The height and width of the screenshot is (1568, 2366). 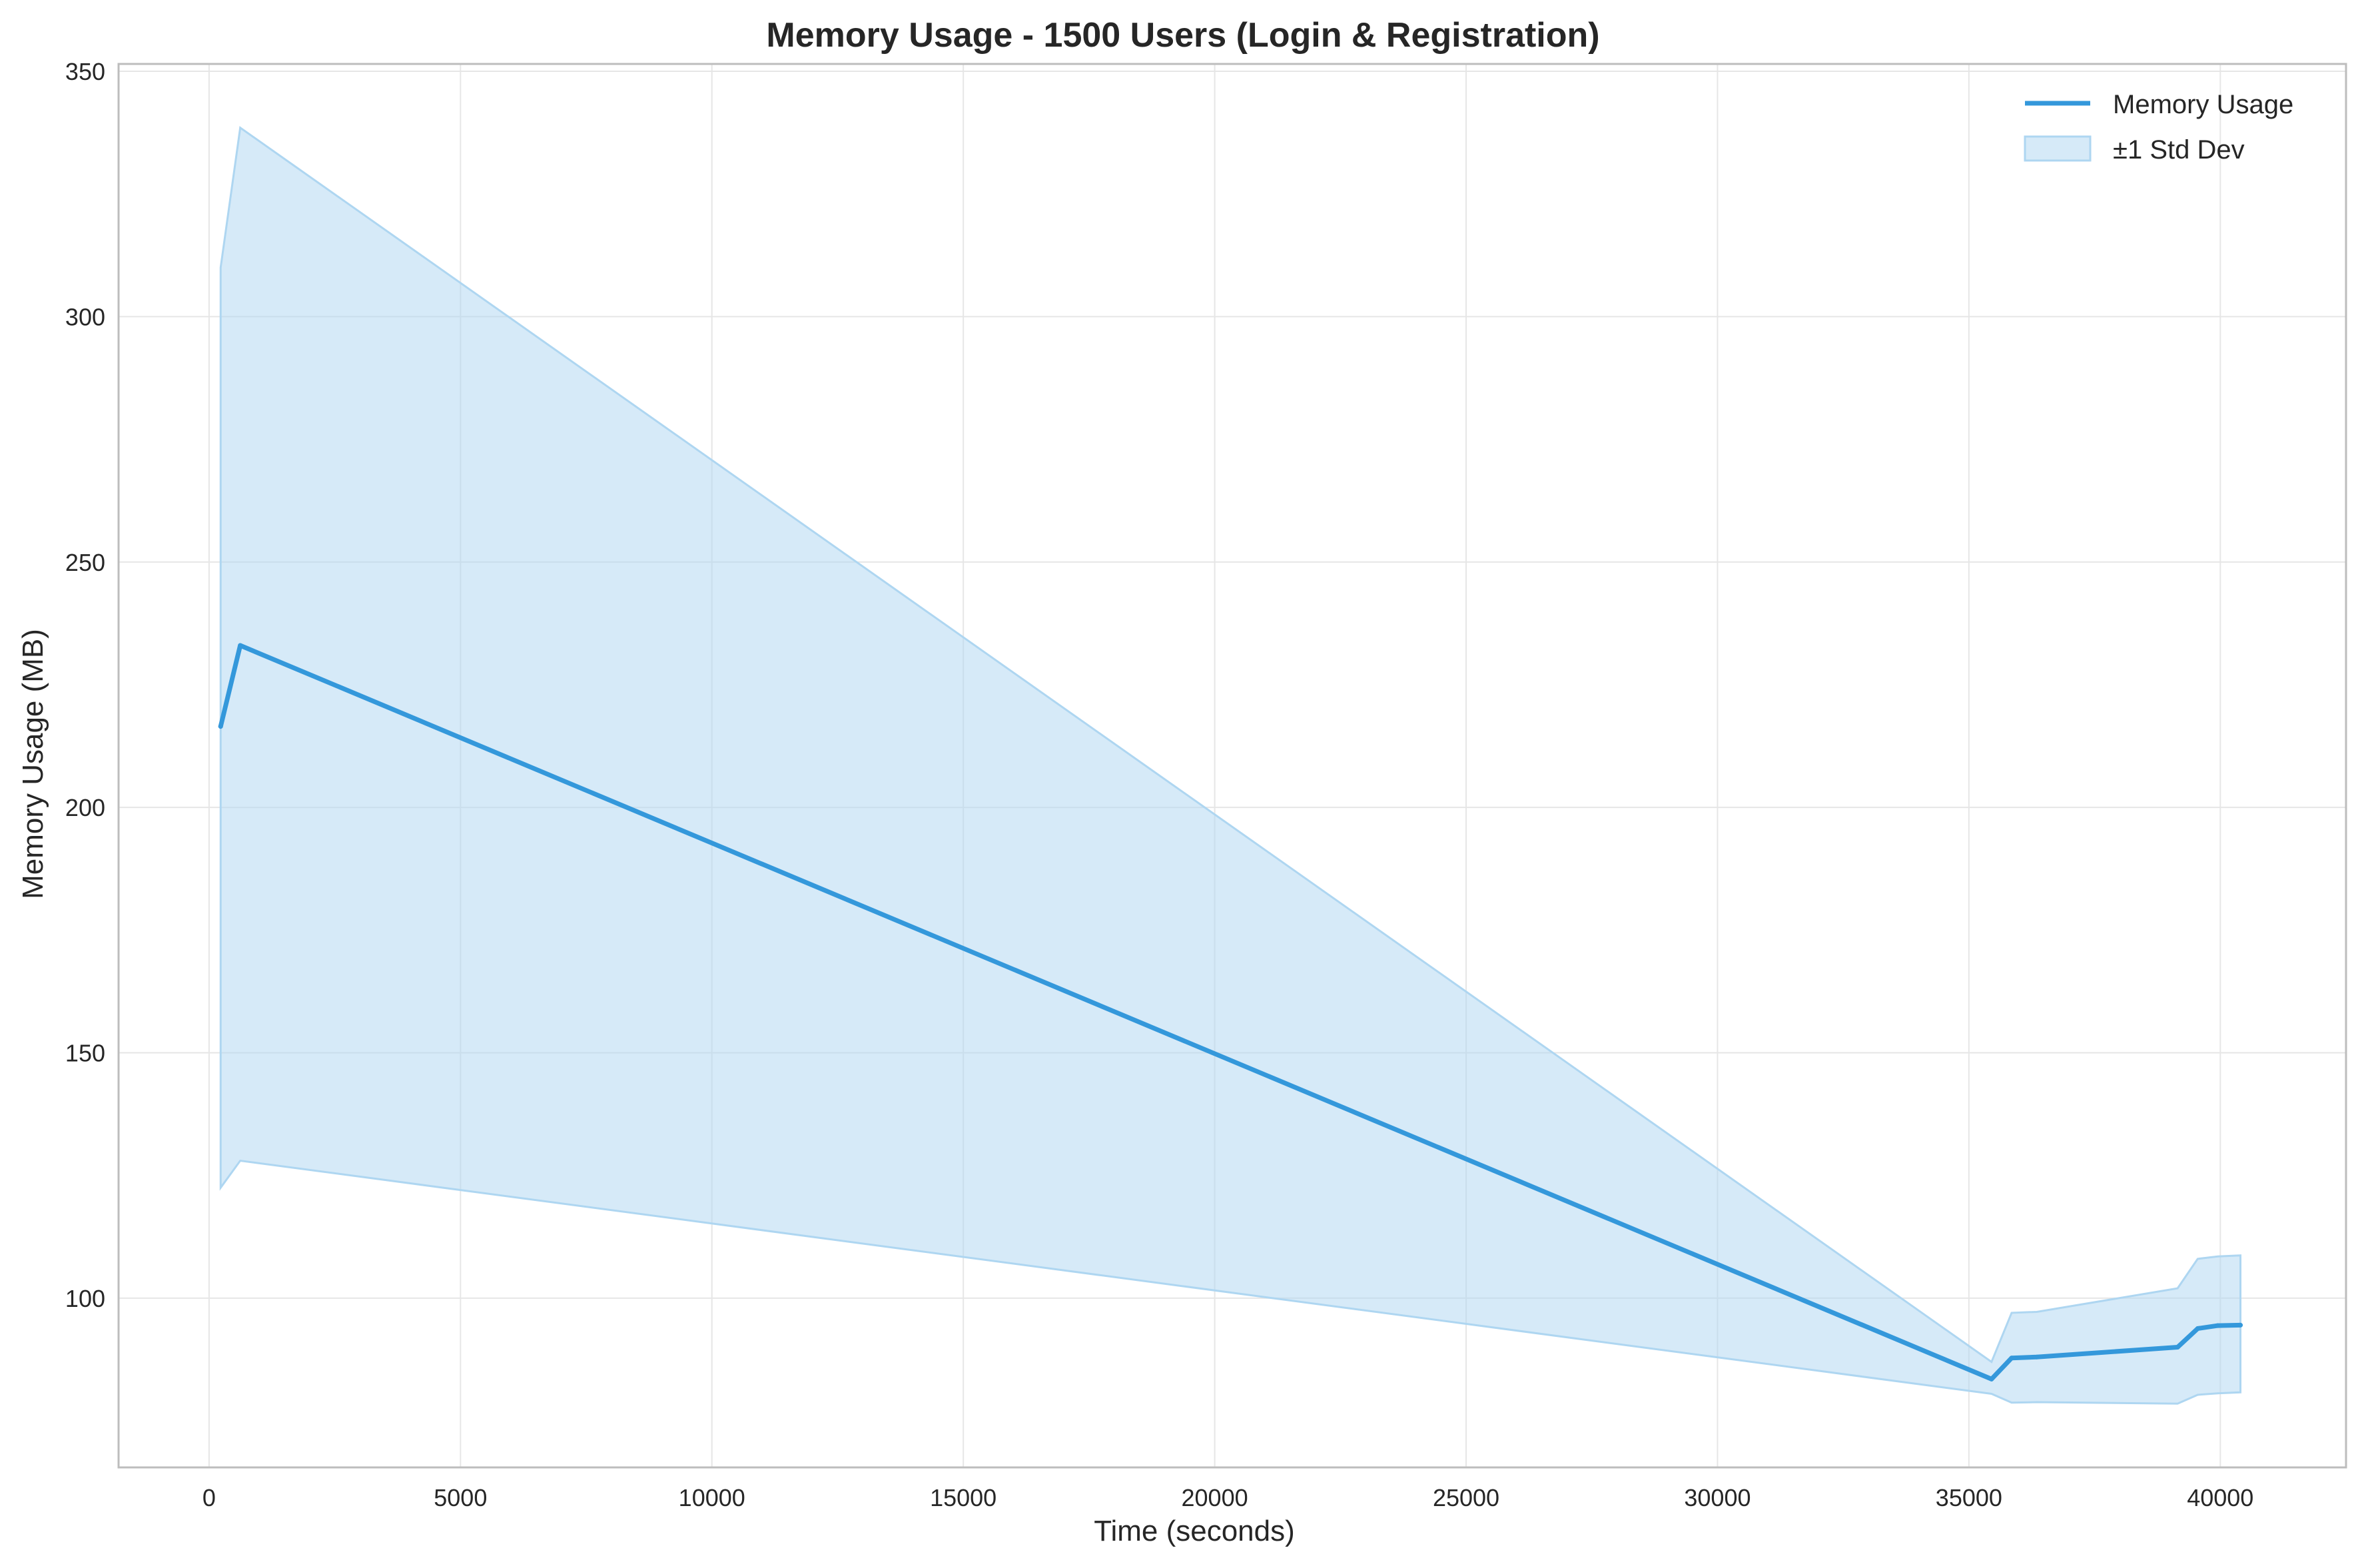 What do you see at coordinates (85, 807) in the screenshot?
I see `y-tick-label-2: 200` at bounding box center [85, 807].